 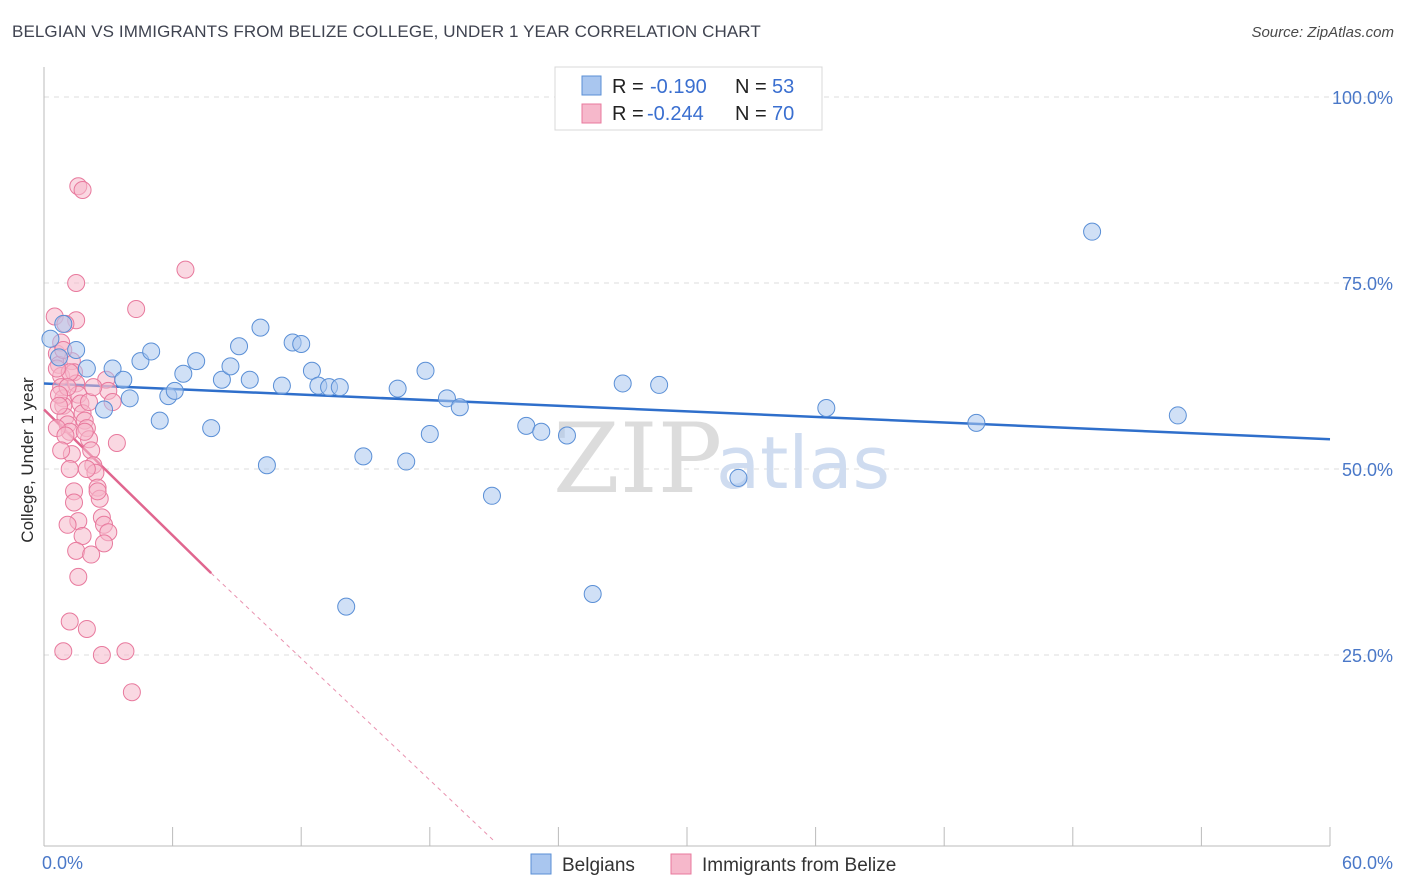 I want to click on series-legend-swatch-belgians, so click(x=541, y=864).